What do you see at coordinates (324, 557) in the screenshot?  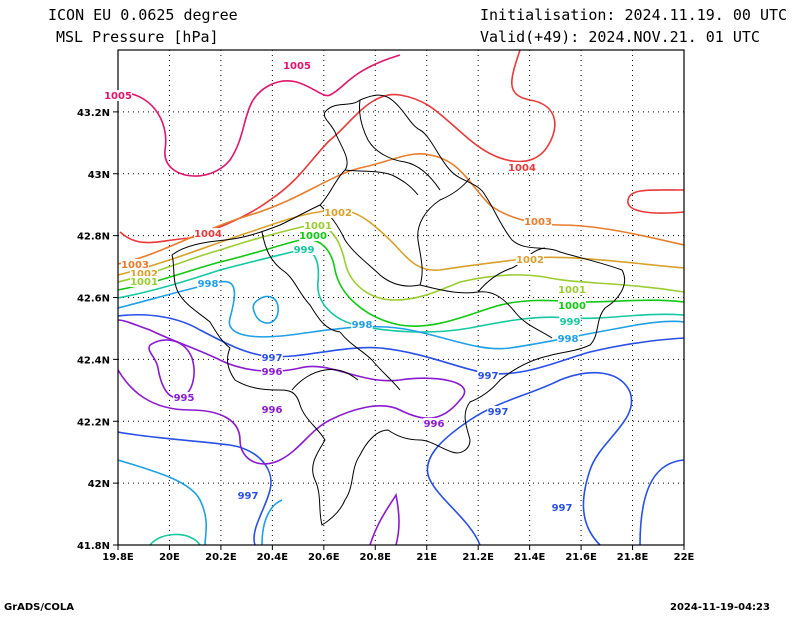 I see `lon-tick-label: 20.6E` at bounding box center [324, 557].